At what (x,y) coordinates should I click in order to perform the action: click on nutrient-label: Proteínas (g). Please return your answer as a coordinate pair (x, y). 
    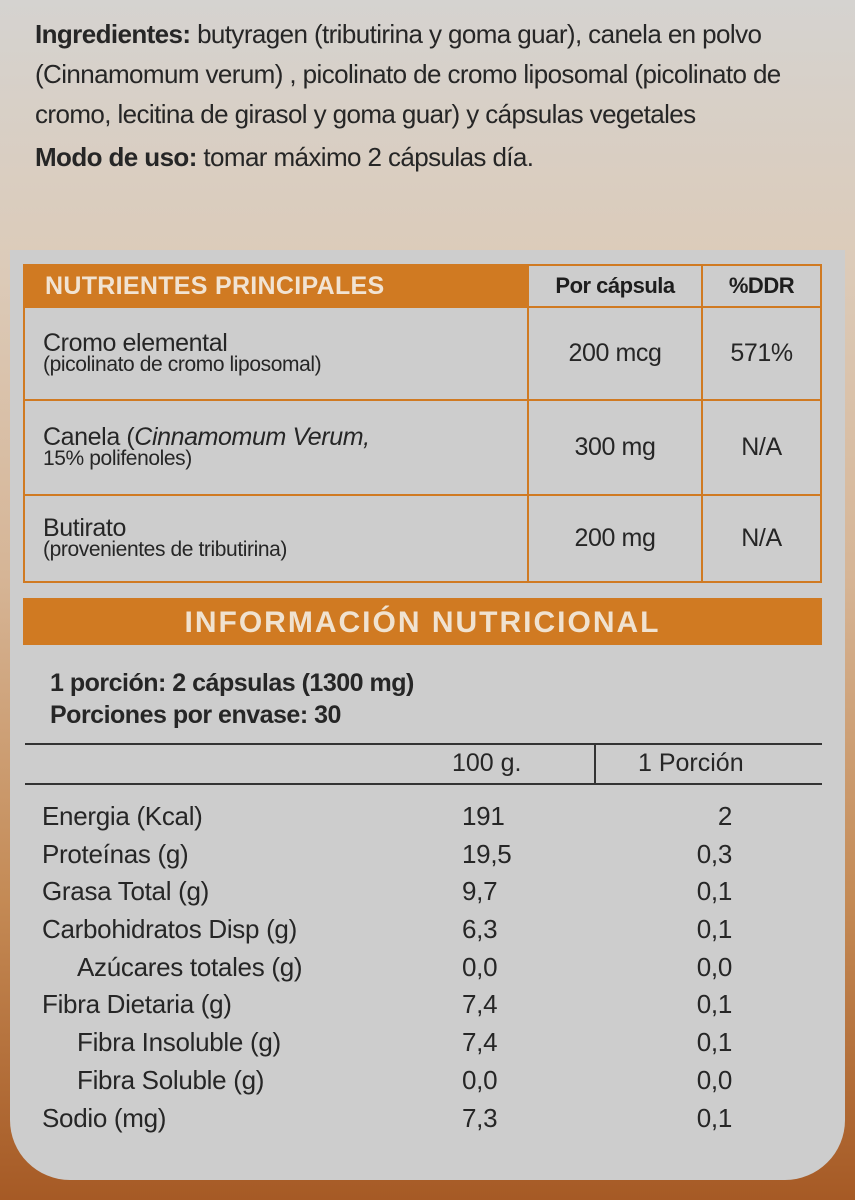
    Looking at the image, I should click on (115, 853).